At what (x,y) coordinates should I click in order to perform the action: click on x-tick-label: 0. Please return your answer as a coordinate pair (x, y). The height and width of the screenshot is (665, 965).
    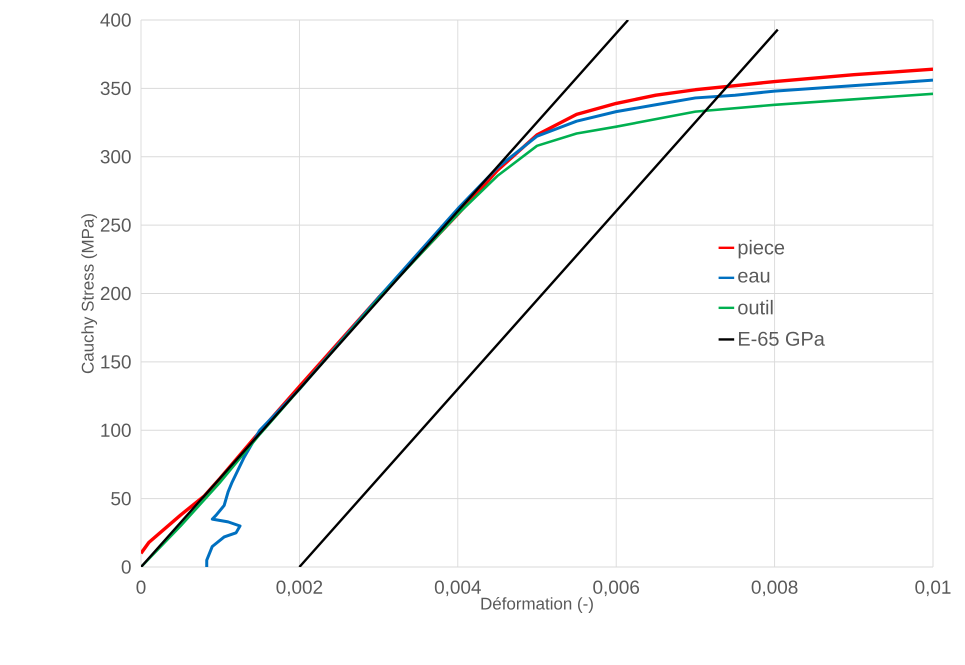
    Looking at the image, I should click on (141, 587).